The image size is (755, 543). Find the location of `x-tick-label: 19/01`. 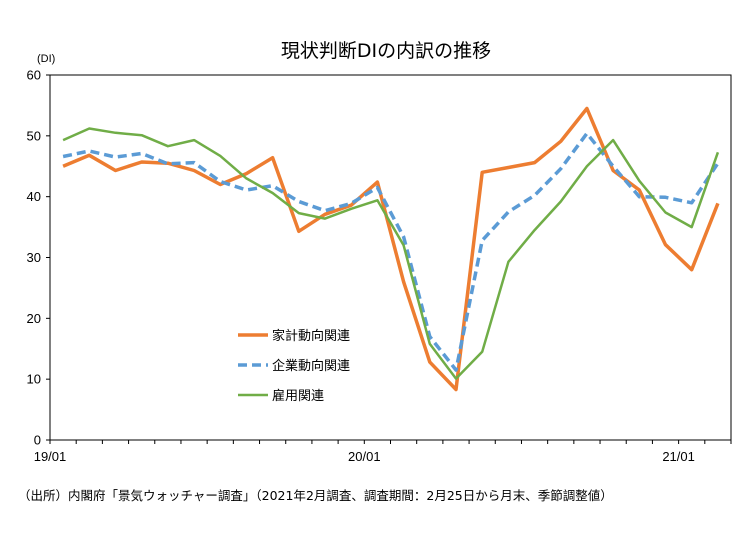

x-tick-label: 19/01 is located at coordinates (50, 456).